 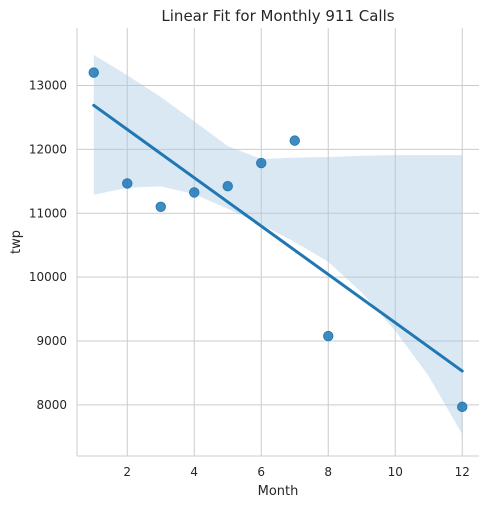 What do you see at coordinates (261, 472) in the screenshot?
I see `x-tick-label: 6` at bounding box center [261, 472].